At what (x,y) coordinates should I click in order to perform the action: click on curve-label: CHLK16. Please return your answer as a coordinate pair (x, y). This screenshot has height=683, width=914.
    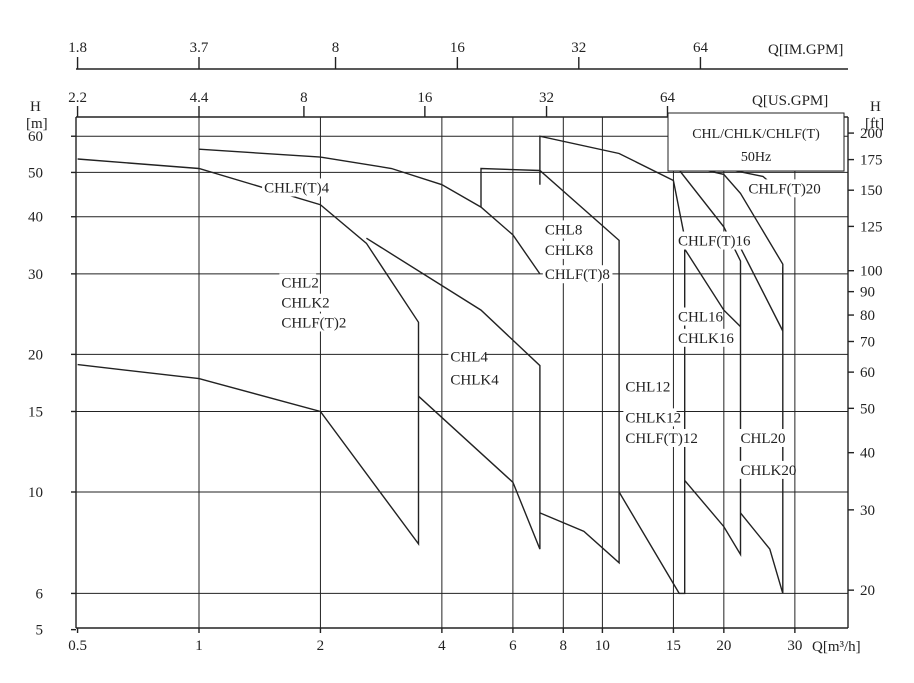
    Looking at the image, I should click on (706, 339).